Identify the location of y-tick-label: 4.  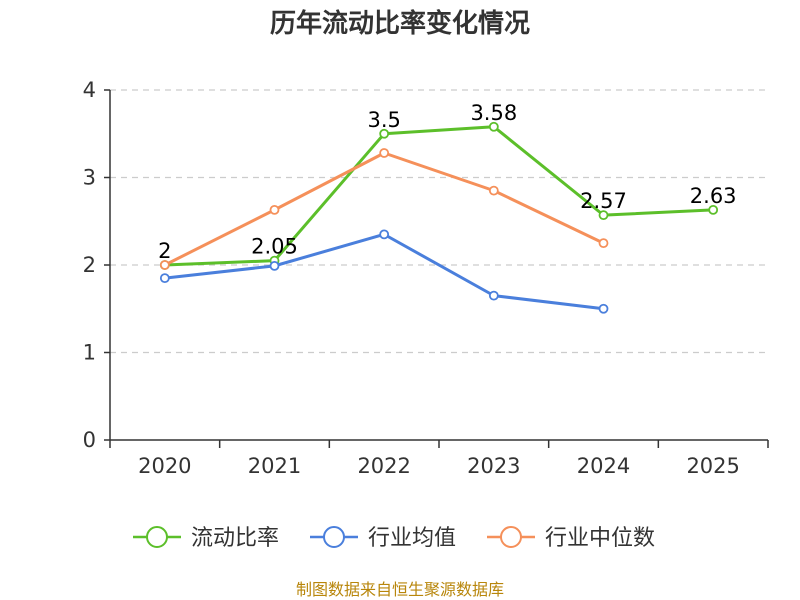
(89, 90).